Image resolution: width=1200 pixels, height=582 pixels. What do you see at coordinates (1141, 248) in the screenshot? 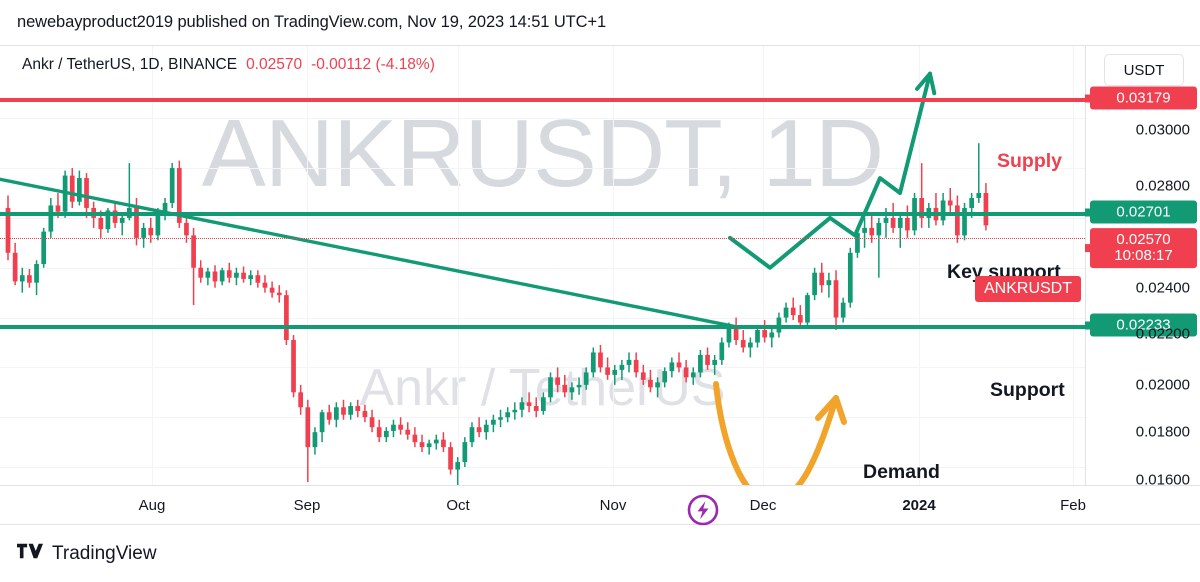
I see `price-badge: 0.02570 10:08:17` at bounding box center [1141, 248].